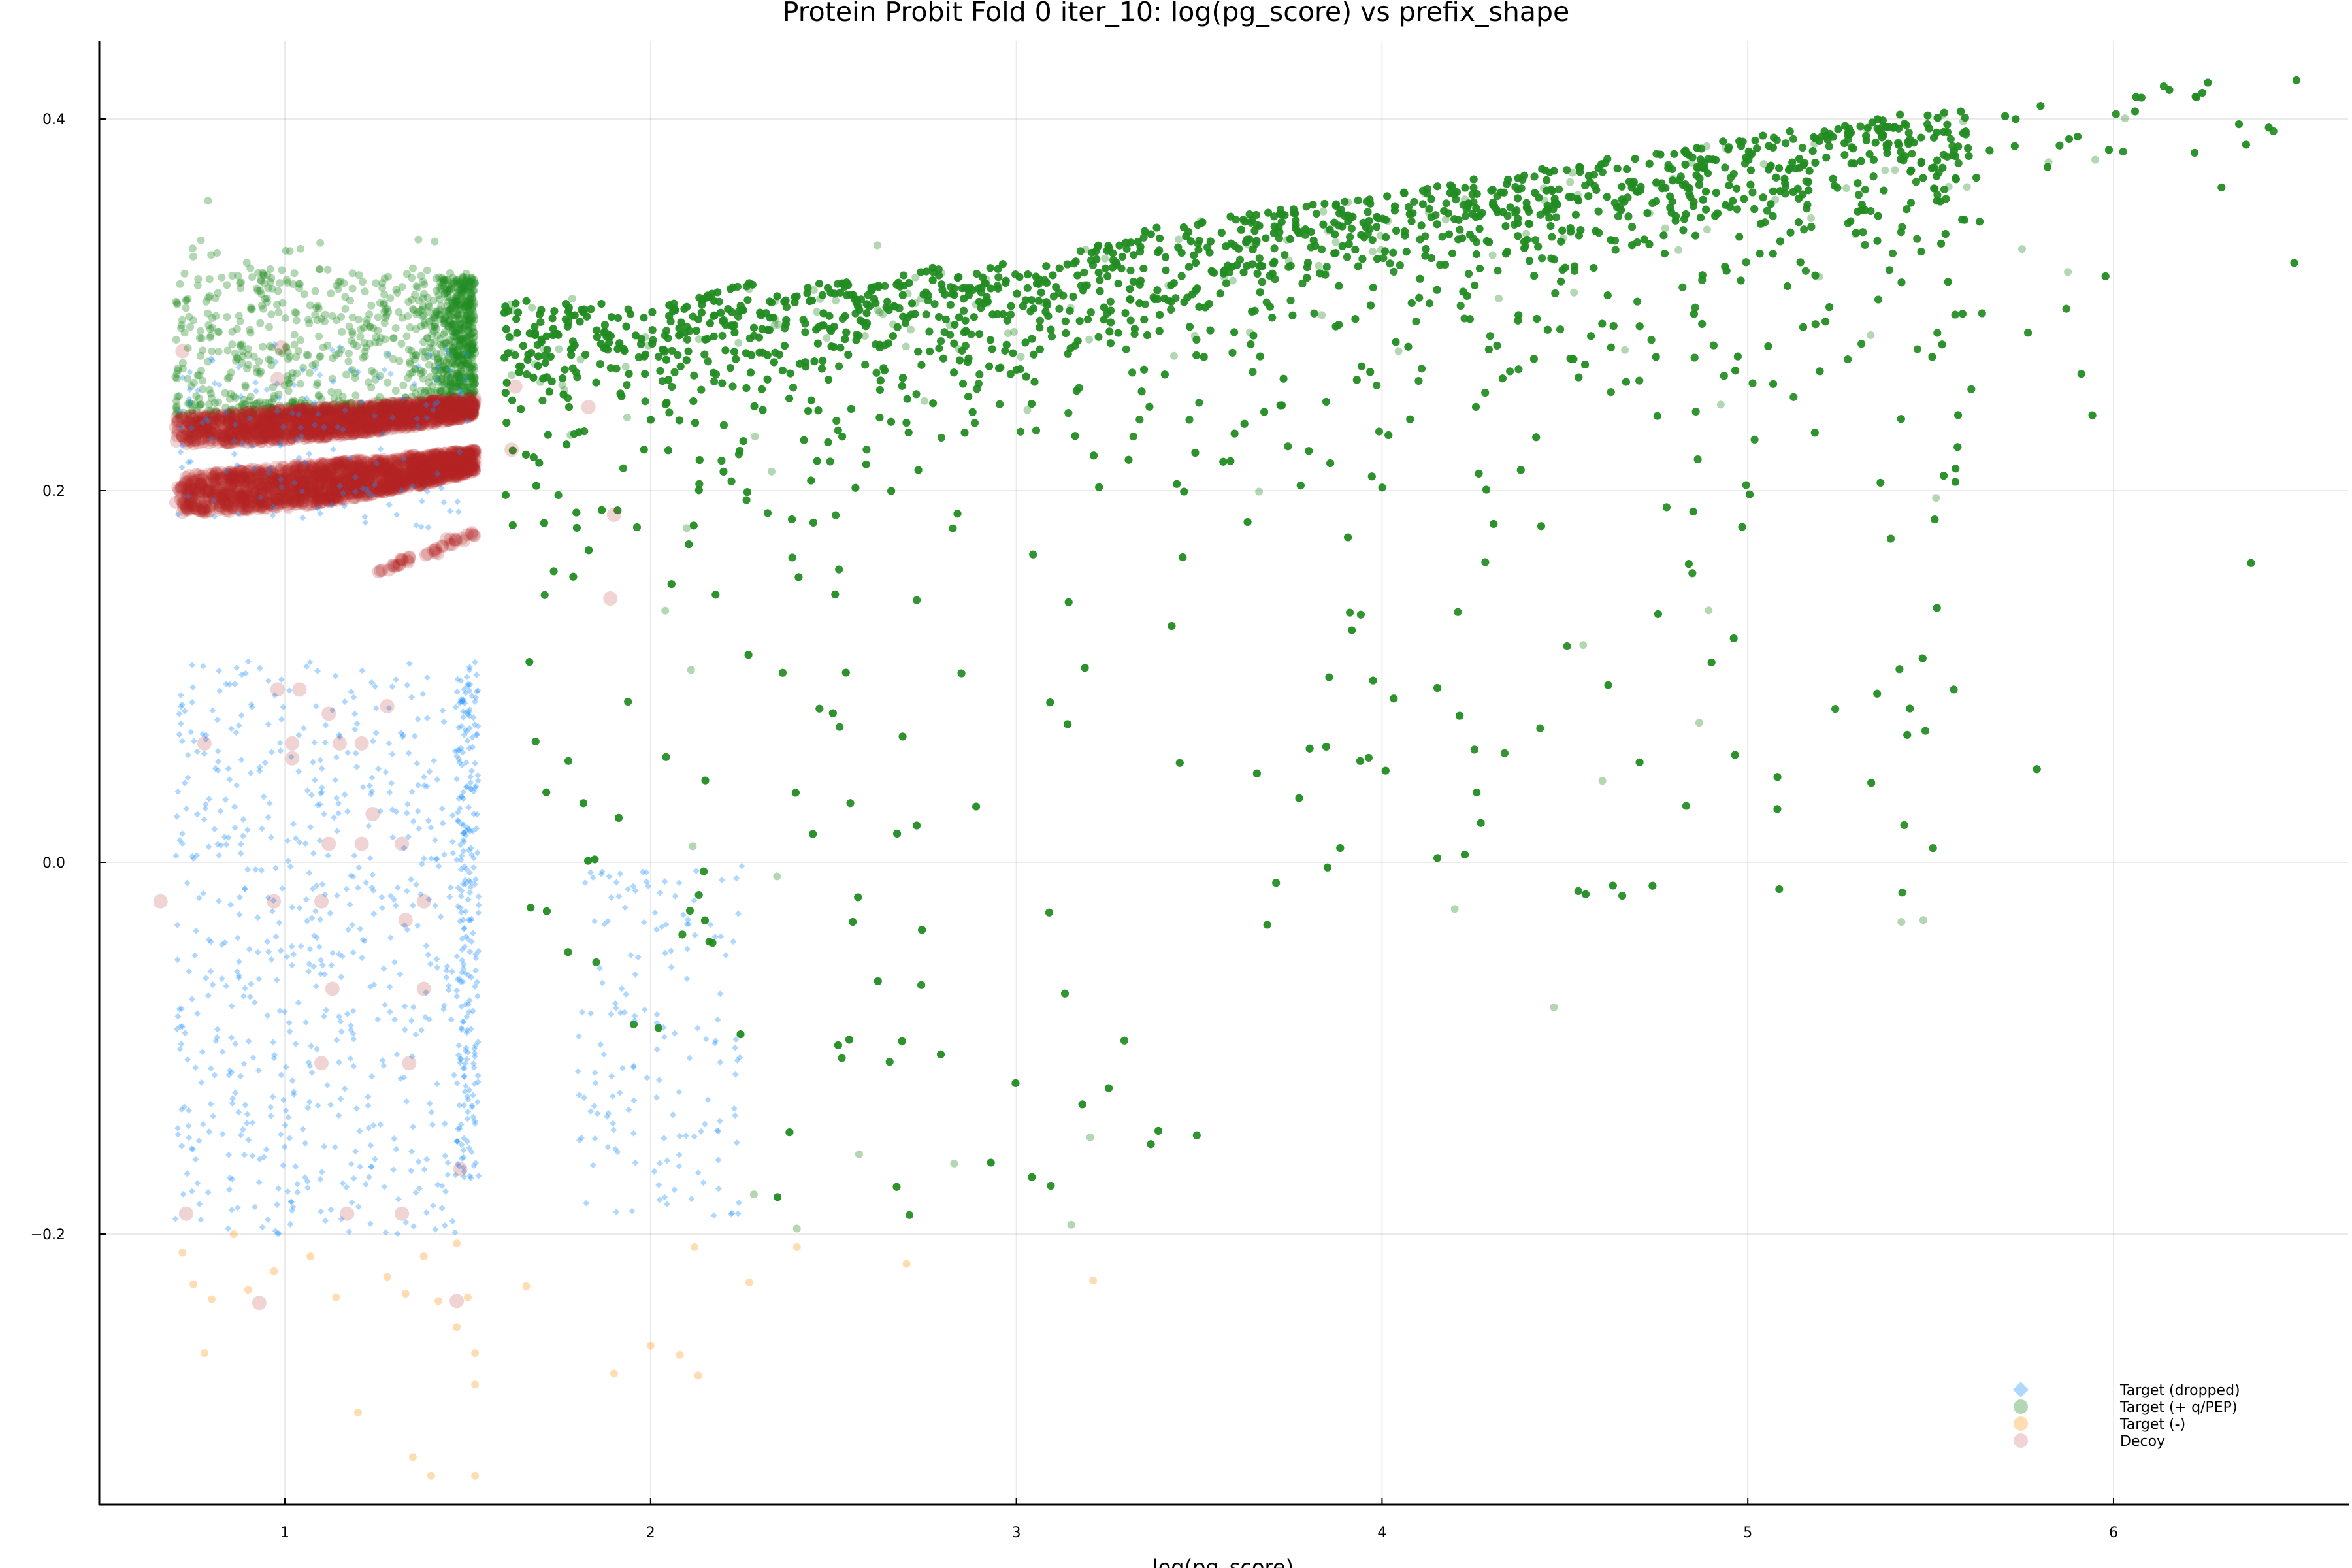 This screenshot has height=1568, width=2352. I want to click on x-tick-label: 3, so click(1016, 1533).